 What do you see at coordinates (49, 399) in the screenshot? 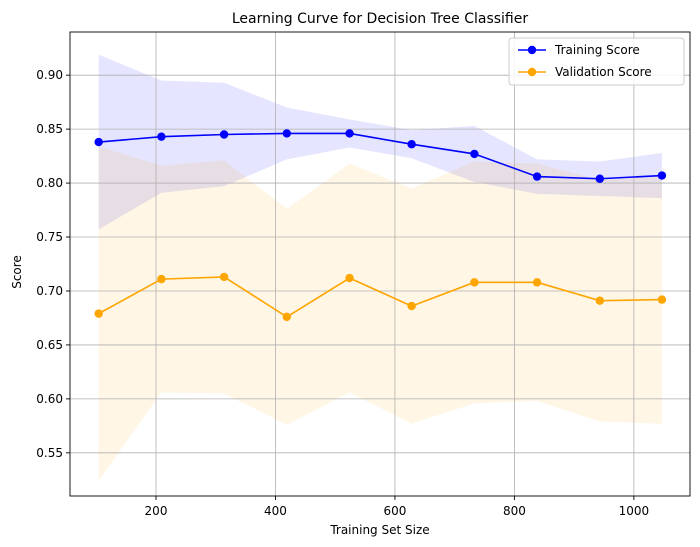
I see `y-tick-label: 0.60` at bounding box center [49, 399].